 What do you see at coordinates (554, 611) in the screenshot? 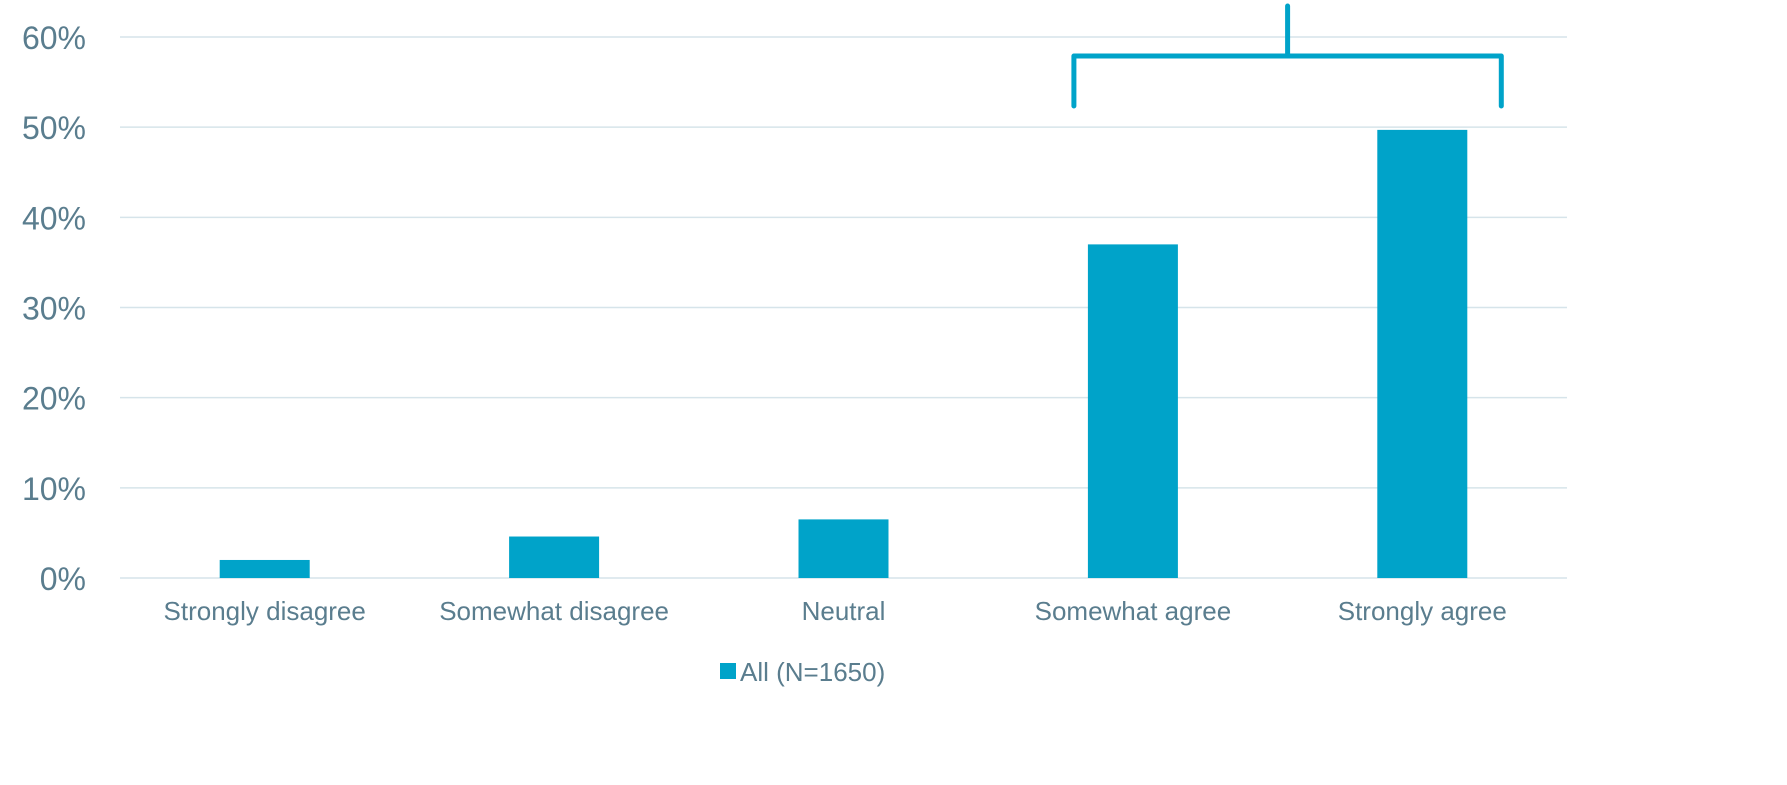
I see `x-tick-label: Somewhat disagree` at bounding box center [554, 611].